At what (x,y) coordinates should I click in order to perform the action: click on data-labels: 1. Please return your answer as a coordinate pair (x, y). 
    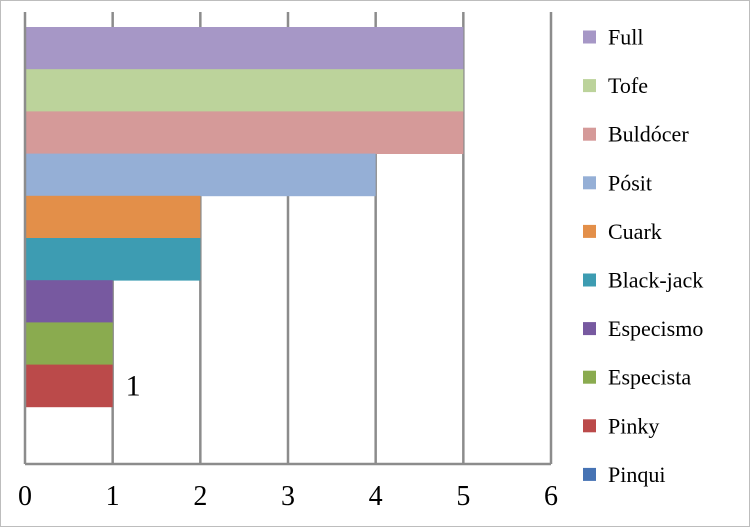
    Looking at the image, I should click on (133, 386).